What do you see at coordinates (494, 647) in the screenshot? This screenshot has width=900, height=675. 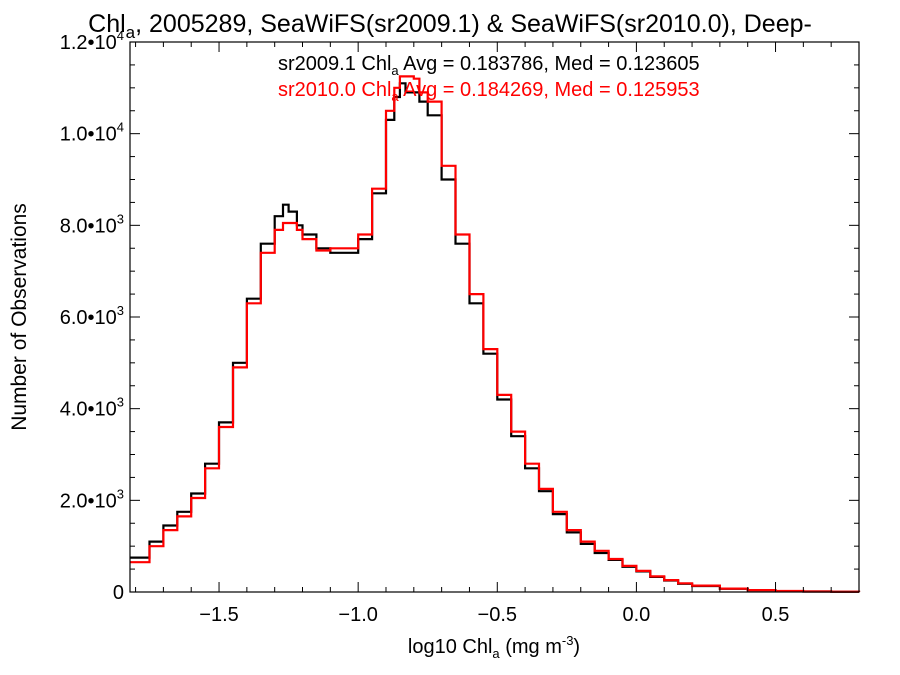 I see `x-axis-label: log10 Chla (mg m-3)` at bounding box center [494, 647].